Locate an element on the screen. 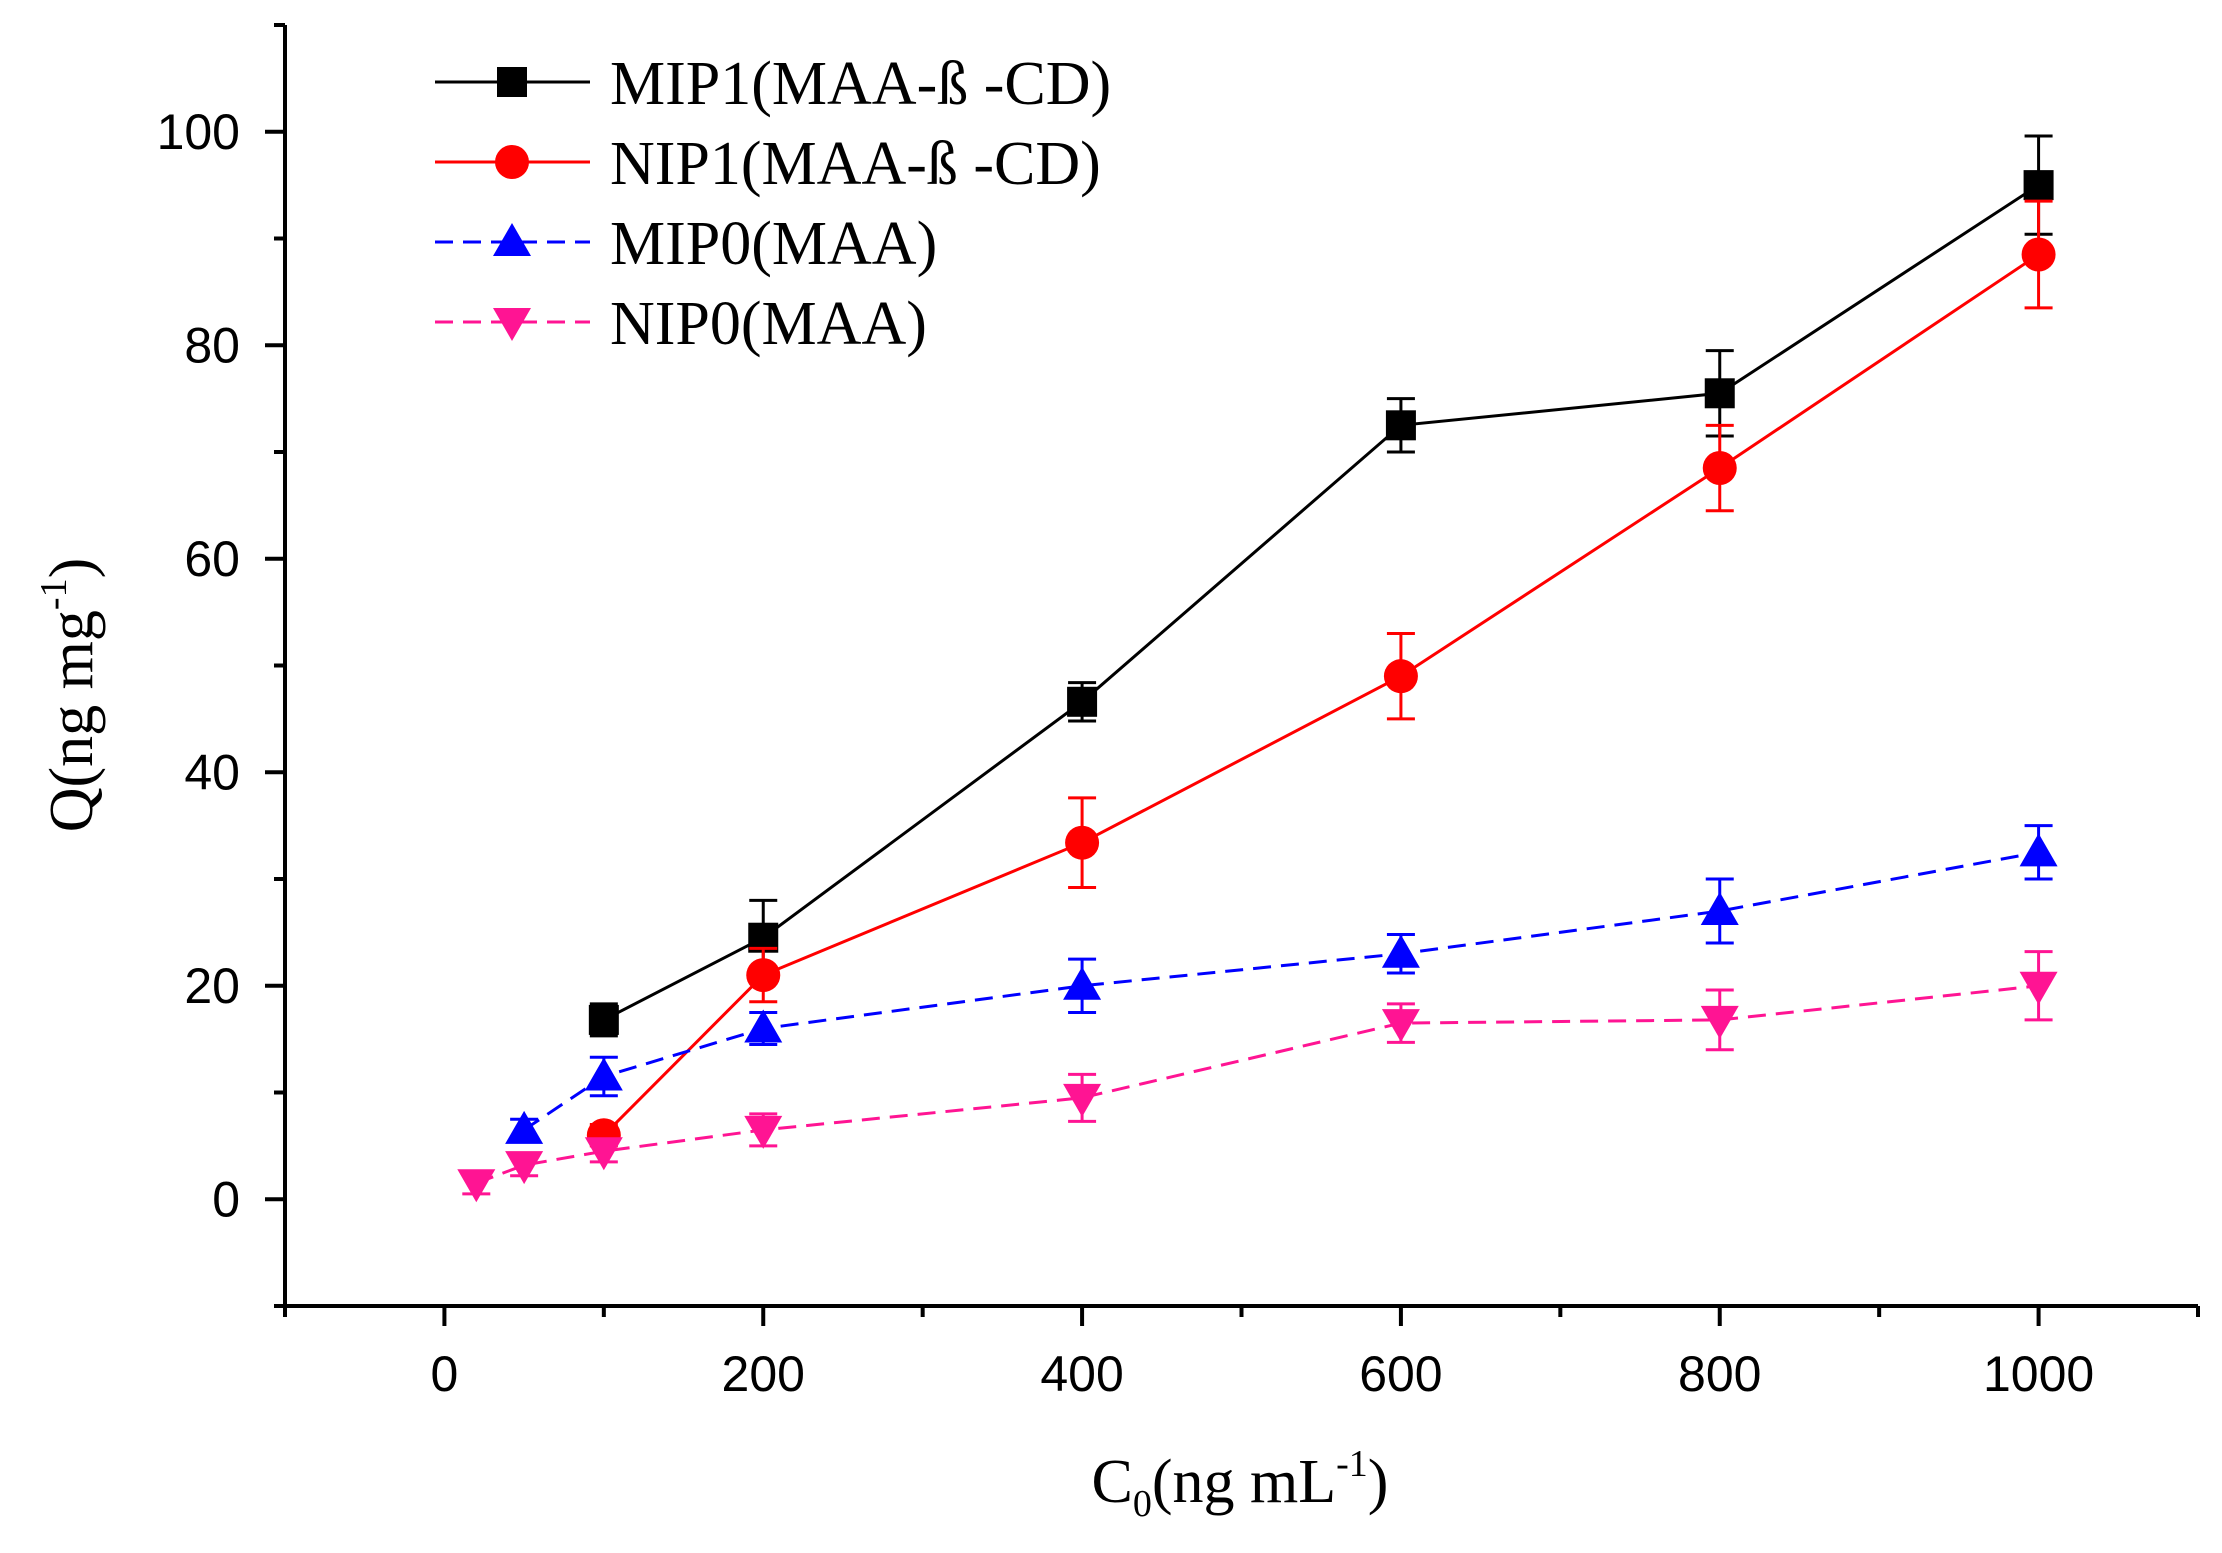  x-axis-title-unit: (ng mL is located at coordinates (1244, 1482).